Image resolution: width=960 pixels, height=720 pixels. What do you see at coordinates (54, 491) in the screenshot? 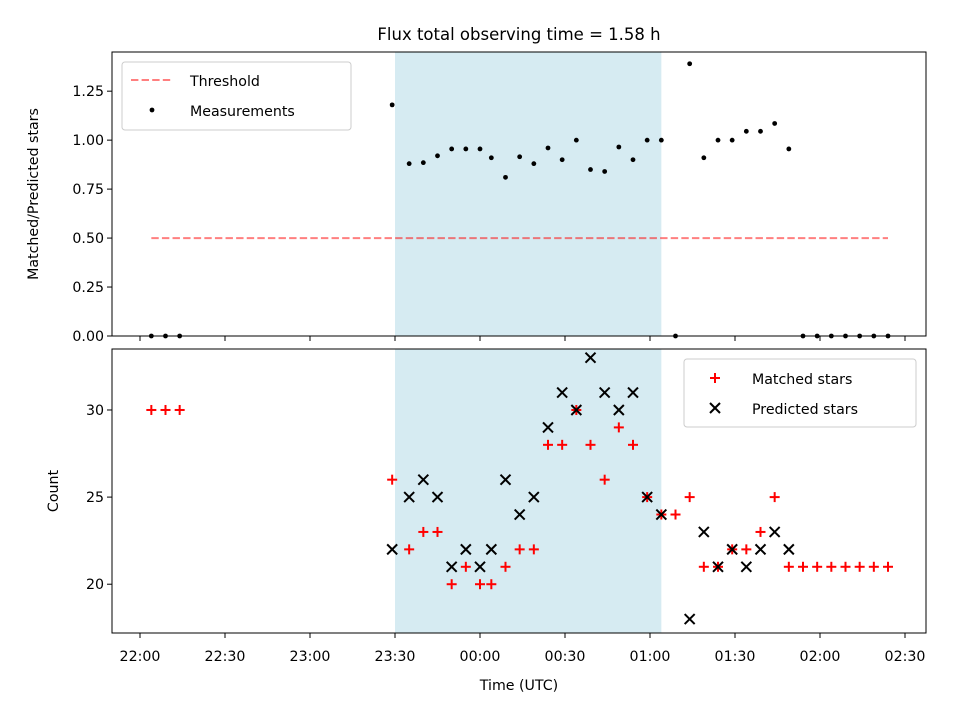
I see `bottom-y-axis-label: Count` at bounding box center [54, 491].